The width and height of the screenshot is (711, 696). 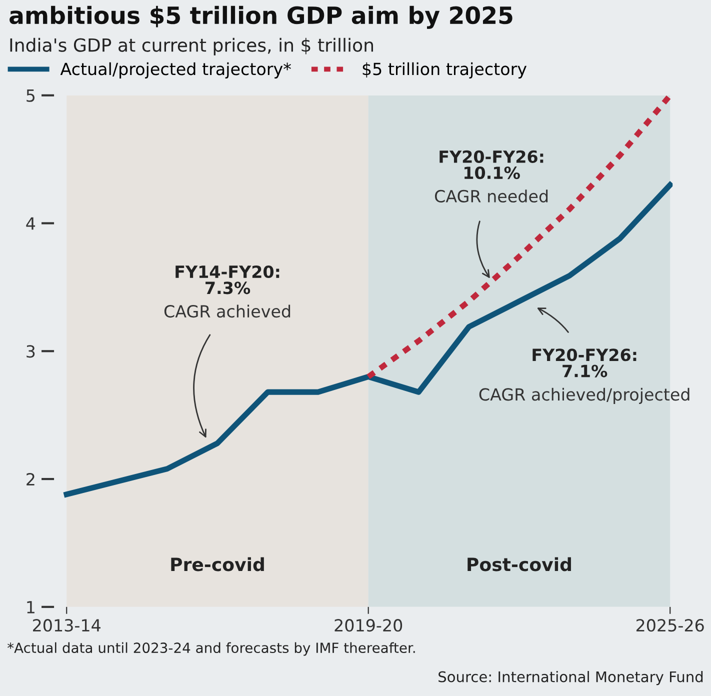 What do you see at coordinates (30, 96) in the screenshot?
I see `y-tick-label: 5` at bounding box center [30, 96].